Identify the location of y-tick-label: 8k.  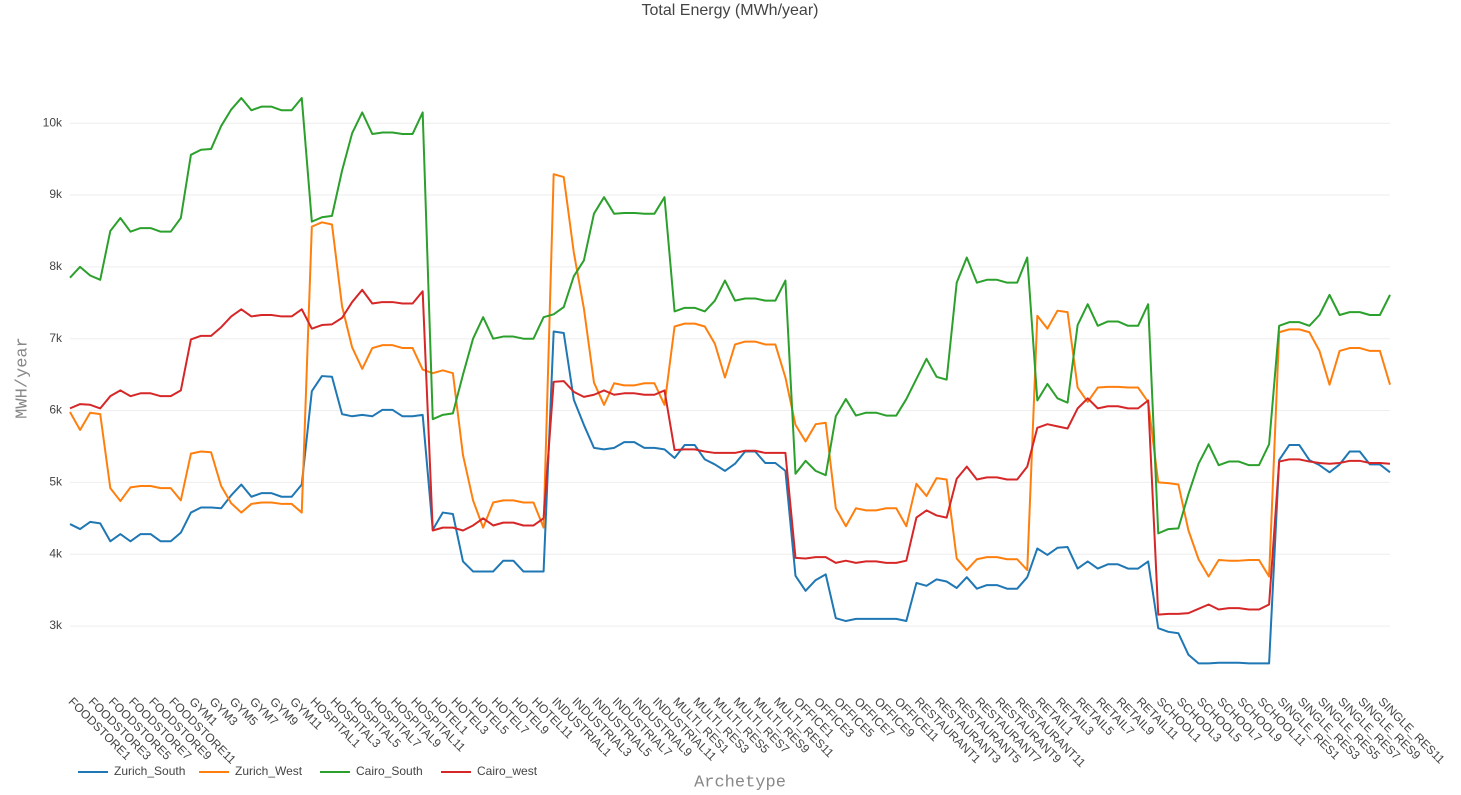
(56, 266).